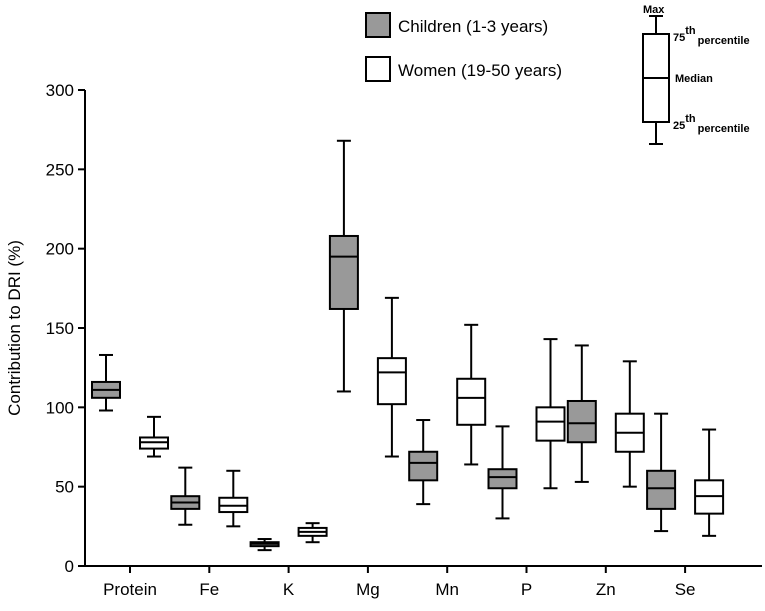 This screenshot has width=765, height=611. I want to click on box-p-children, so click(502, 472).